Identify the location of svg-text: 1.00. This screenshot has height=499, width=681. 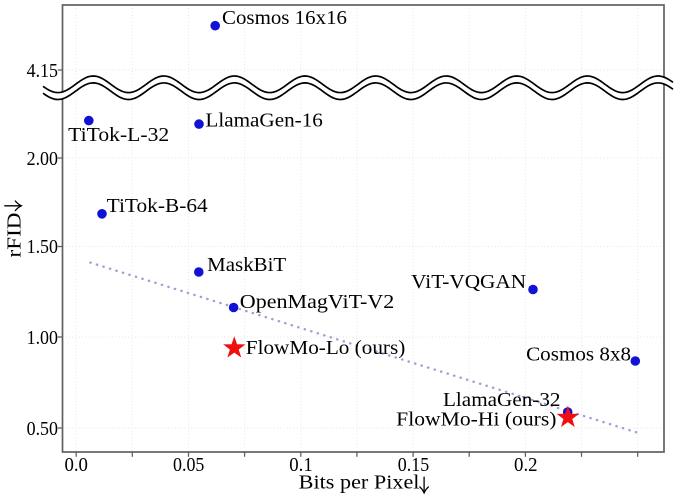
(43, 338).